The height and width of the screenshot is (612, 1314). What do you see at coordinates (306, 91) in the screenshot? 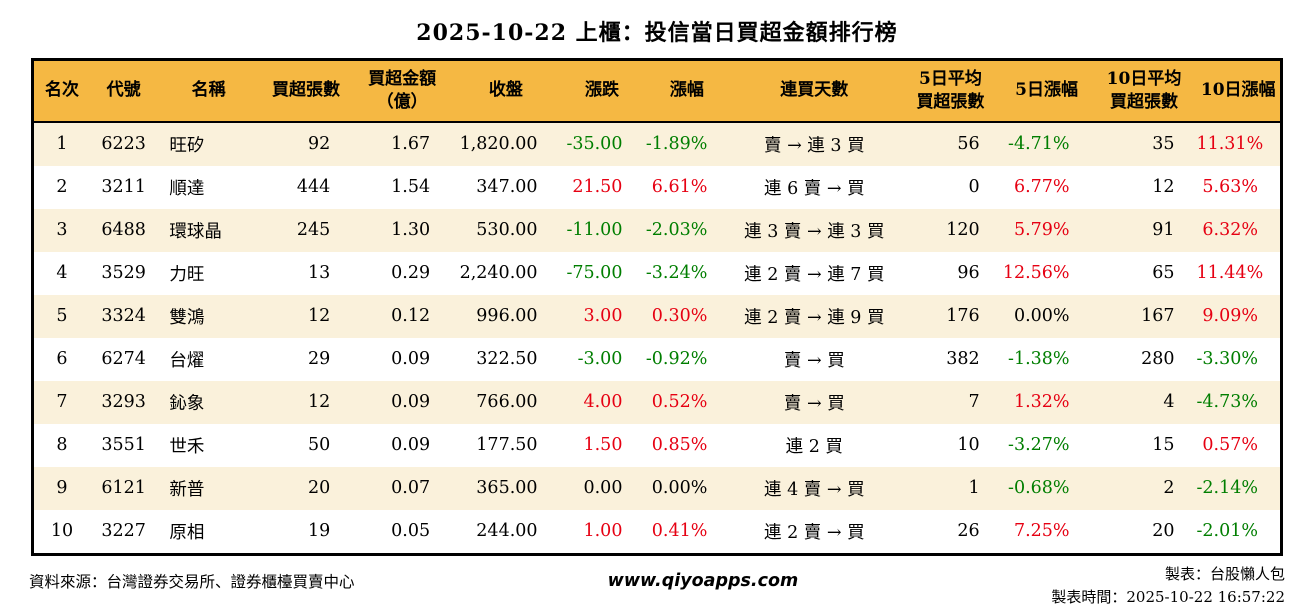
I see `col-header-net-buy-shares: 買超張數` at bounding box center [306, 91].